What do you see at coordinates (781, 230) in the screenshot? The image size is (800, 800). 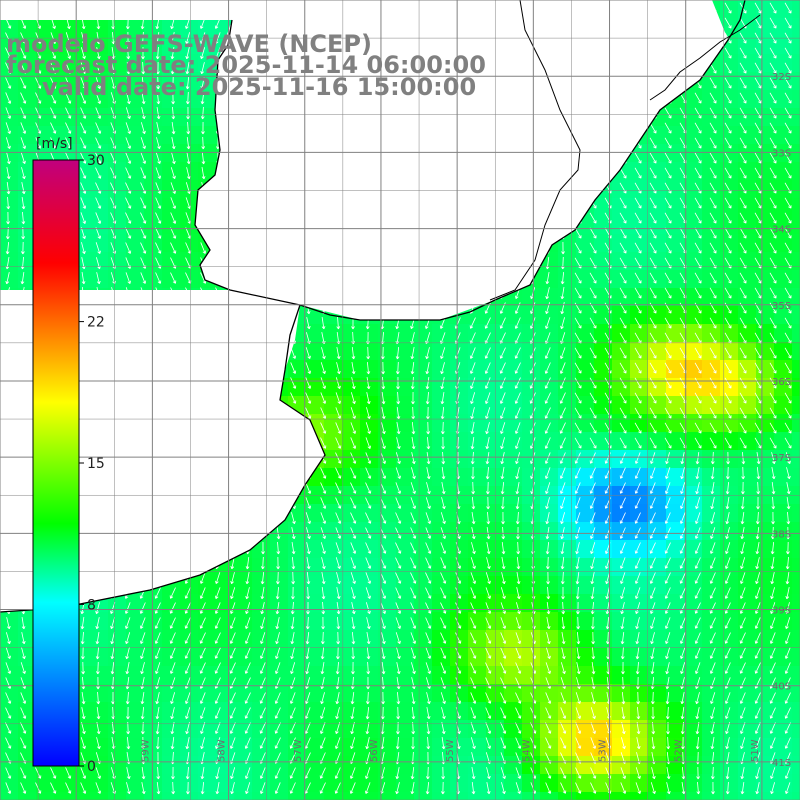 I see `latitude-label: 34S` at bounding box center [781, 230].